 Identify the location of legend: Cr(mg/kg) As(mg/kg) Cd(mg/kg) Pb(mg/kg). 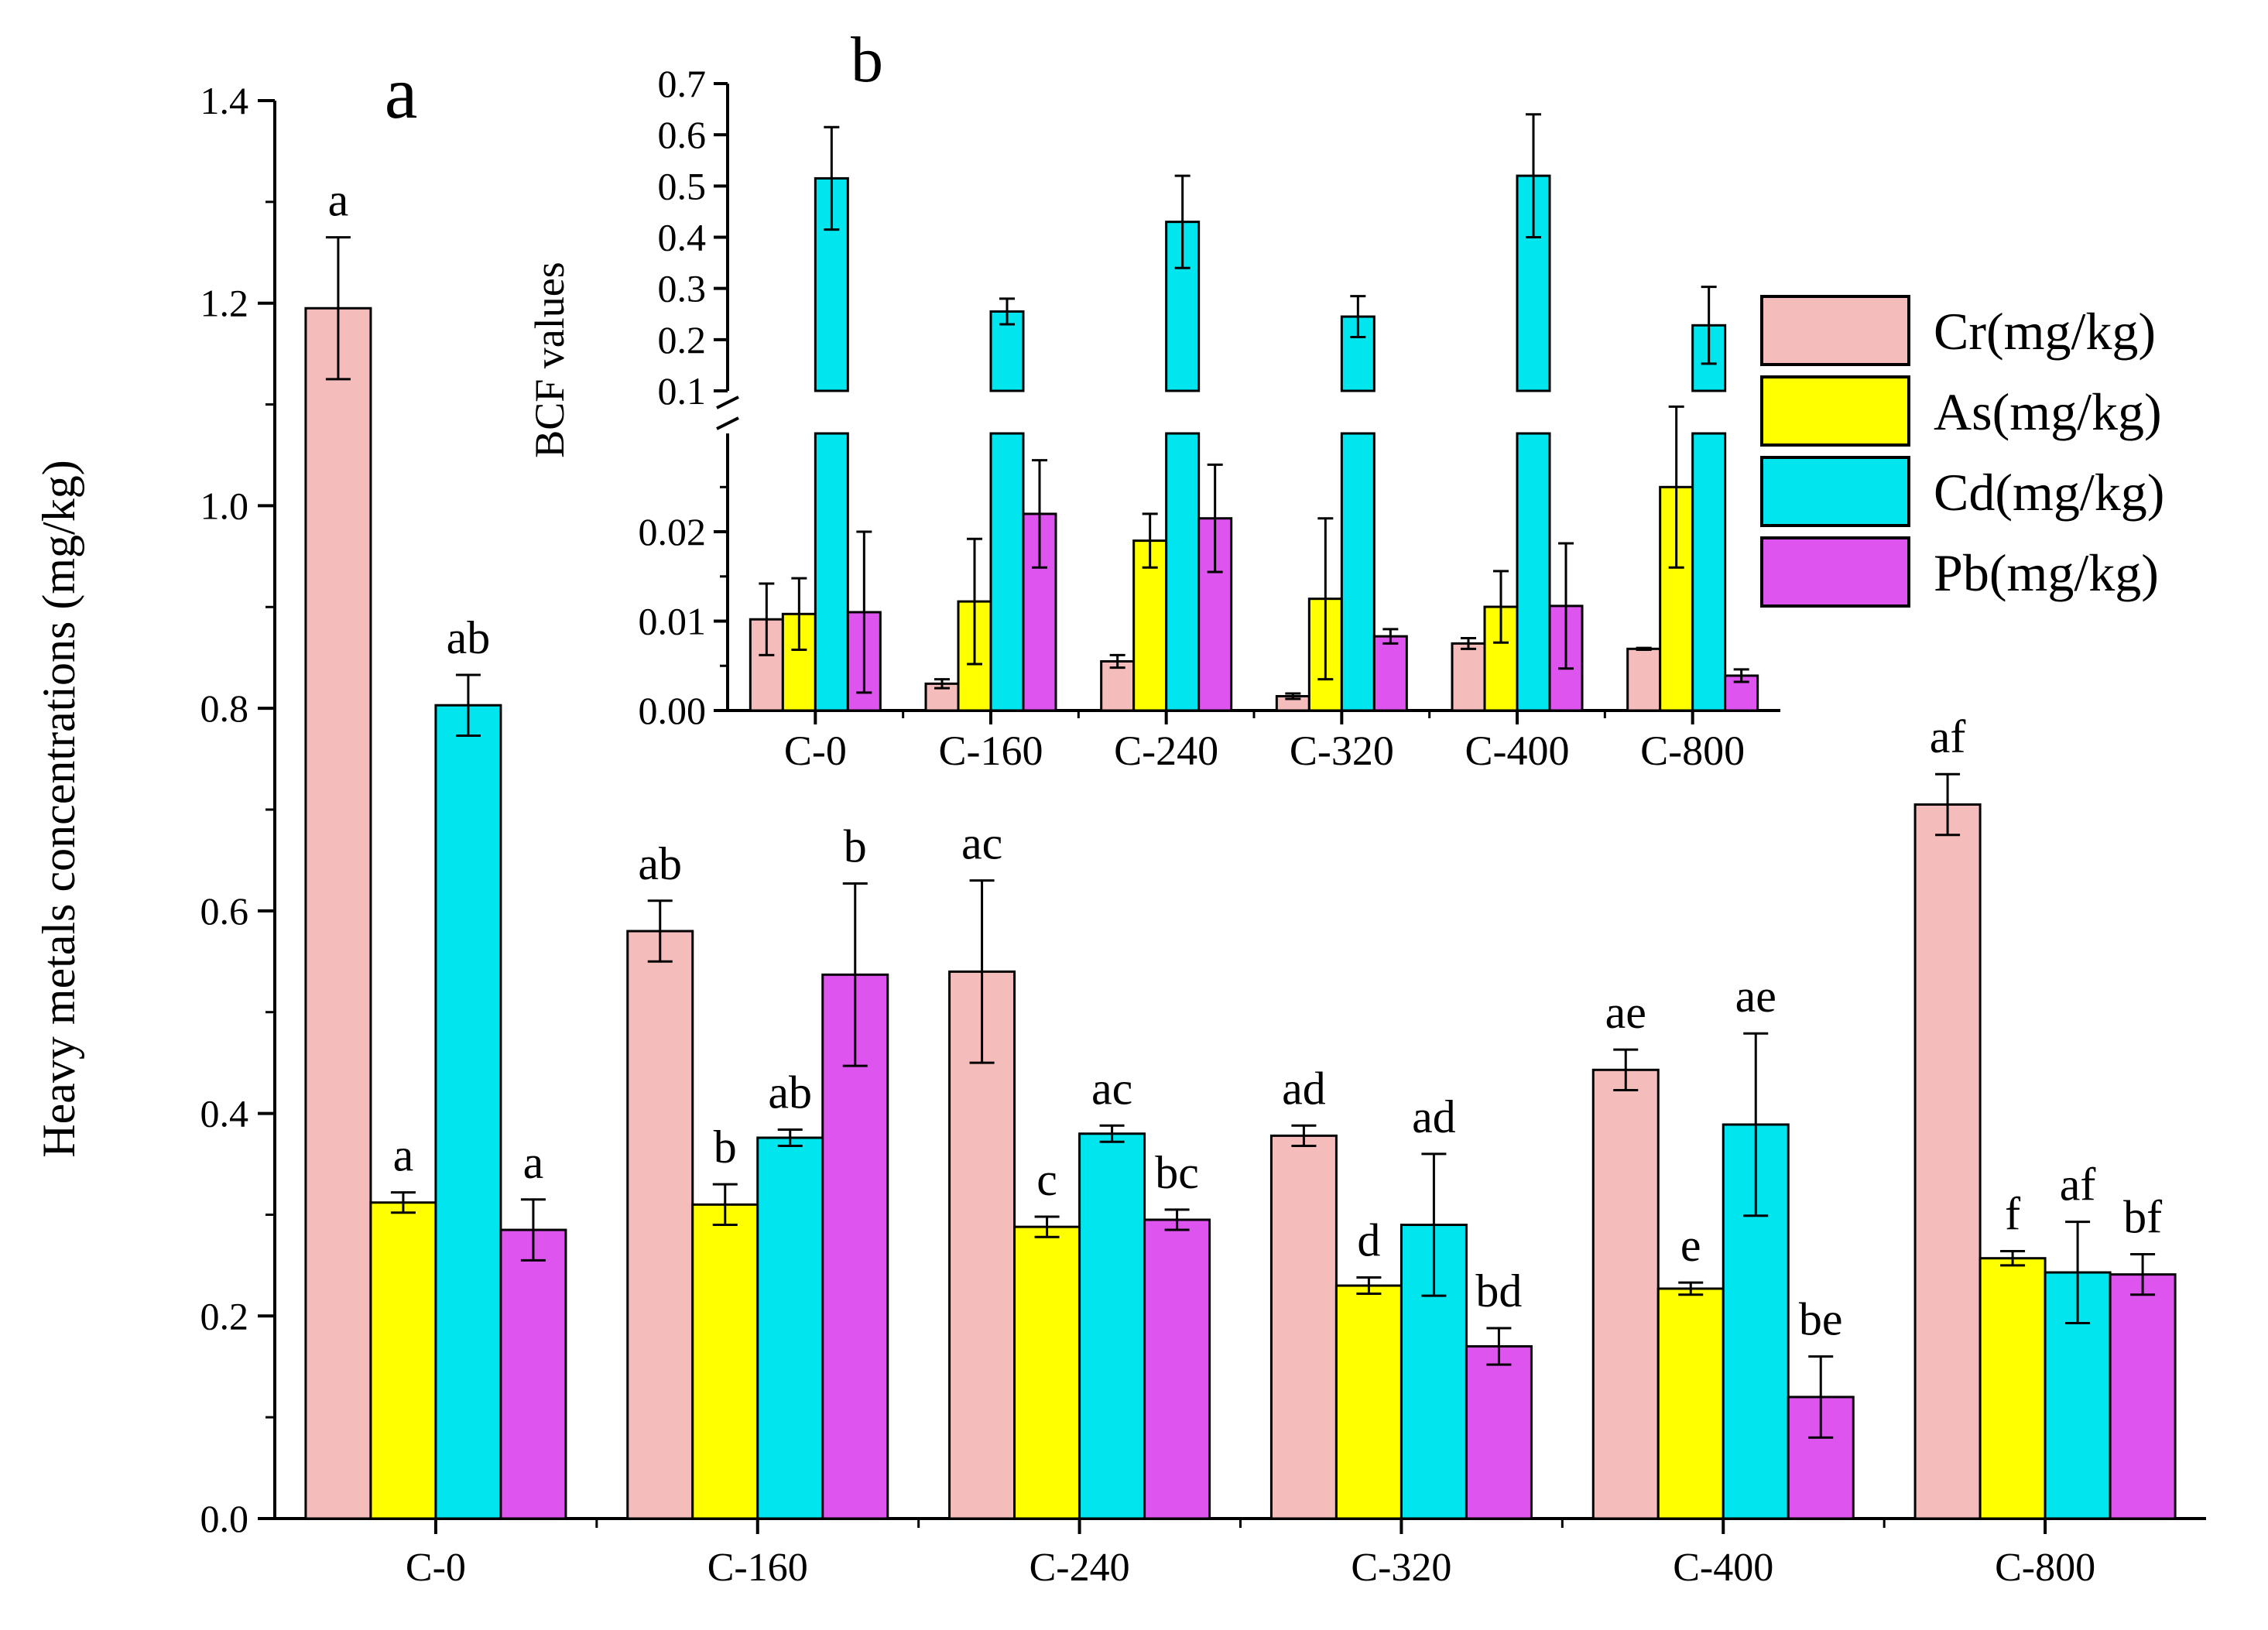
(1962, 451).